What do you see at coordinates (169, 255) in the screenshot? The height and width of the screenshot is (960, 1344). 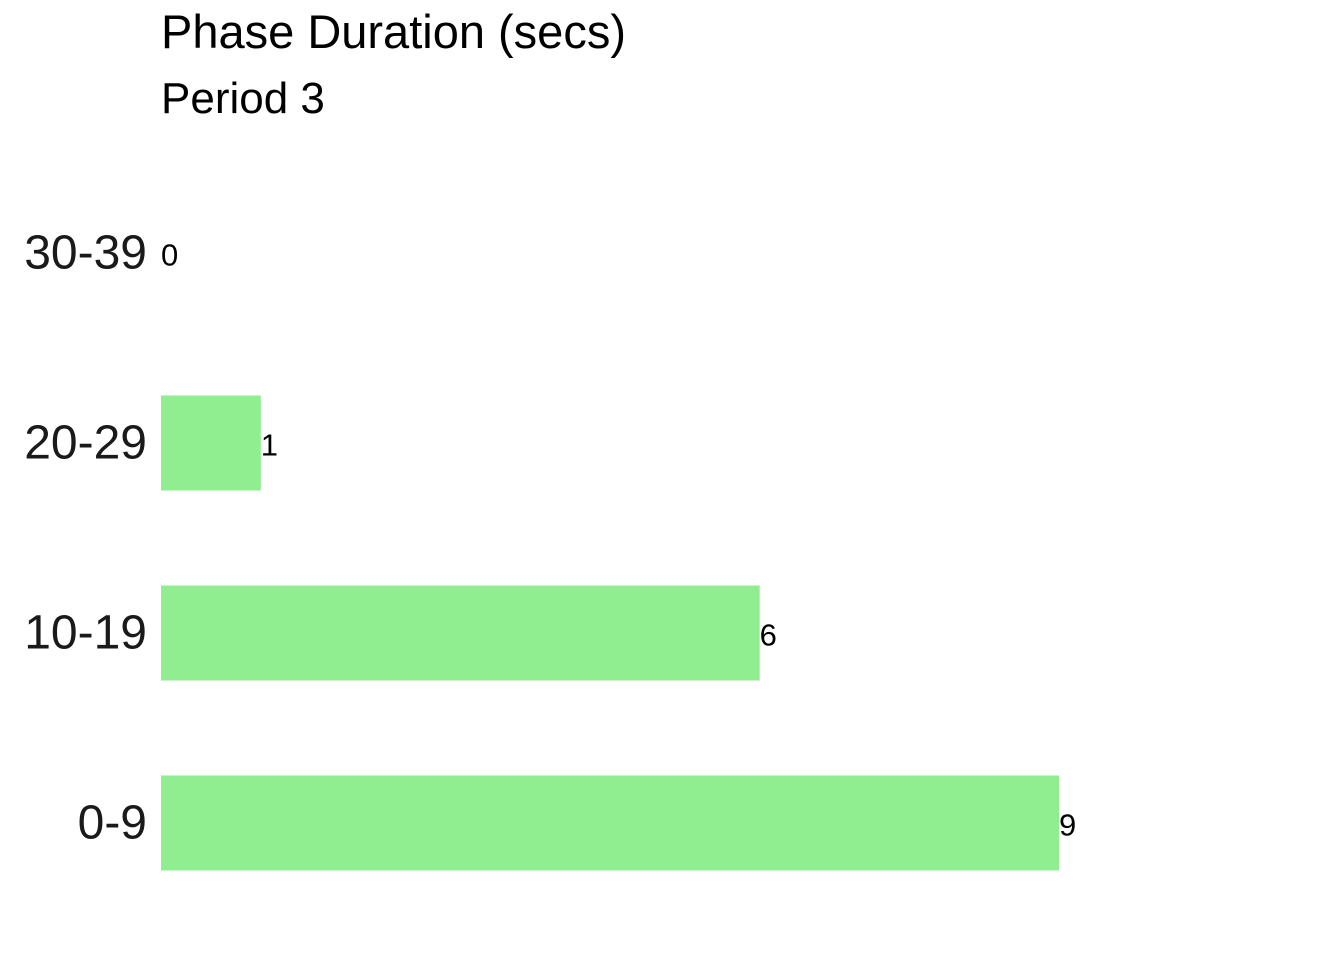 I see `value-label: 0` at bounding box center [169, 255].